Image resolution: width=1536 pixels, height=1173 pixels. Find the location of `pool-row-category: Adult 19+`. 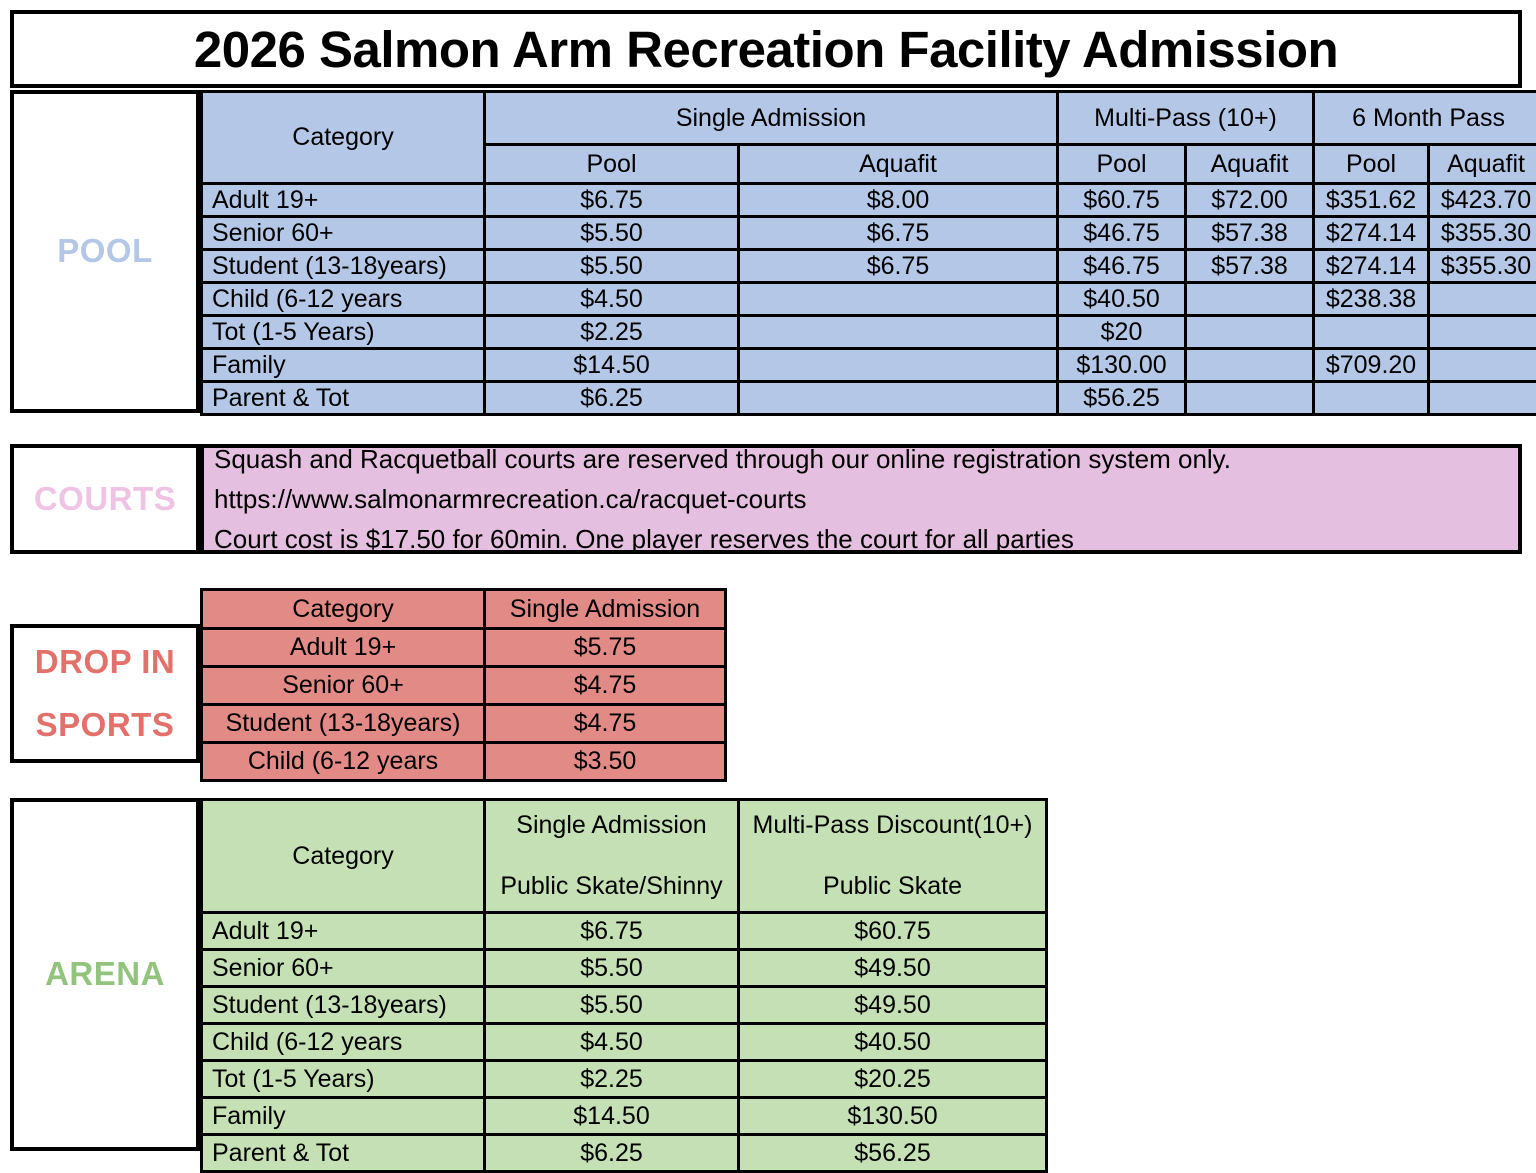

pool-row-category: Adult 19+ is located at coordinates (343, 200).